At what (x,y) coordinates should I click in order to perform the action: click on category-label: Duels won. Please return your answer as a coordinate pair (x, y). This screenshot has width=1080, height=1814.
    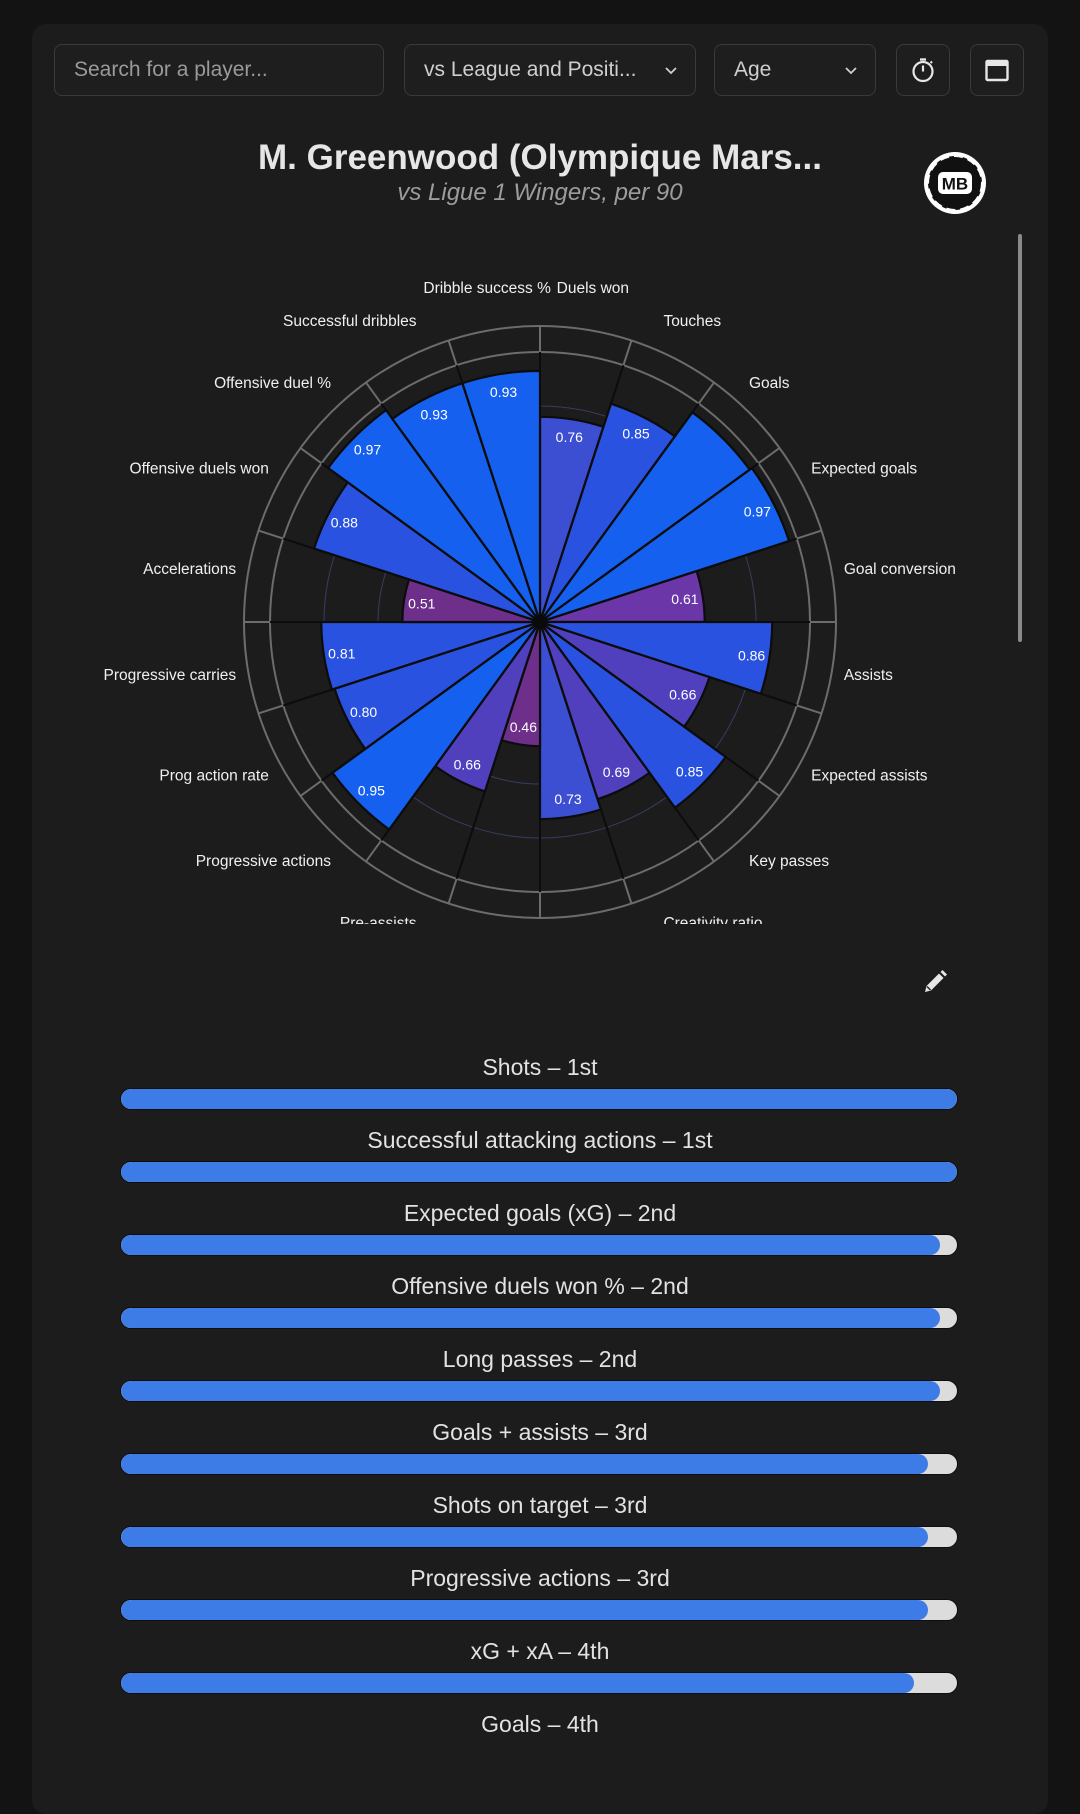
    Looking at the image, I should click on (593, 288).